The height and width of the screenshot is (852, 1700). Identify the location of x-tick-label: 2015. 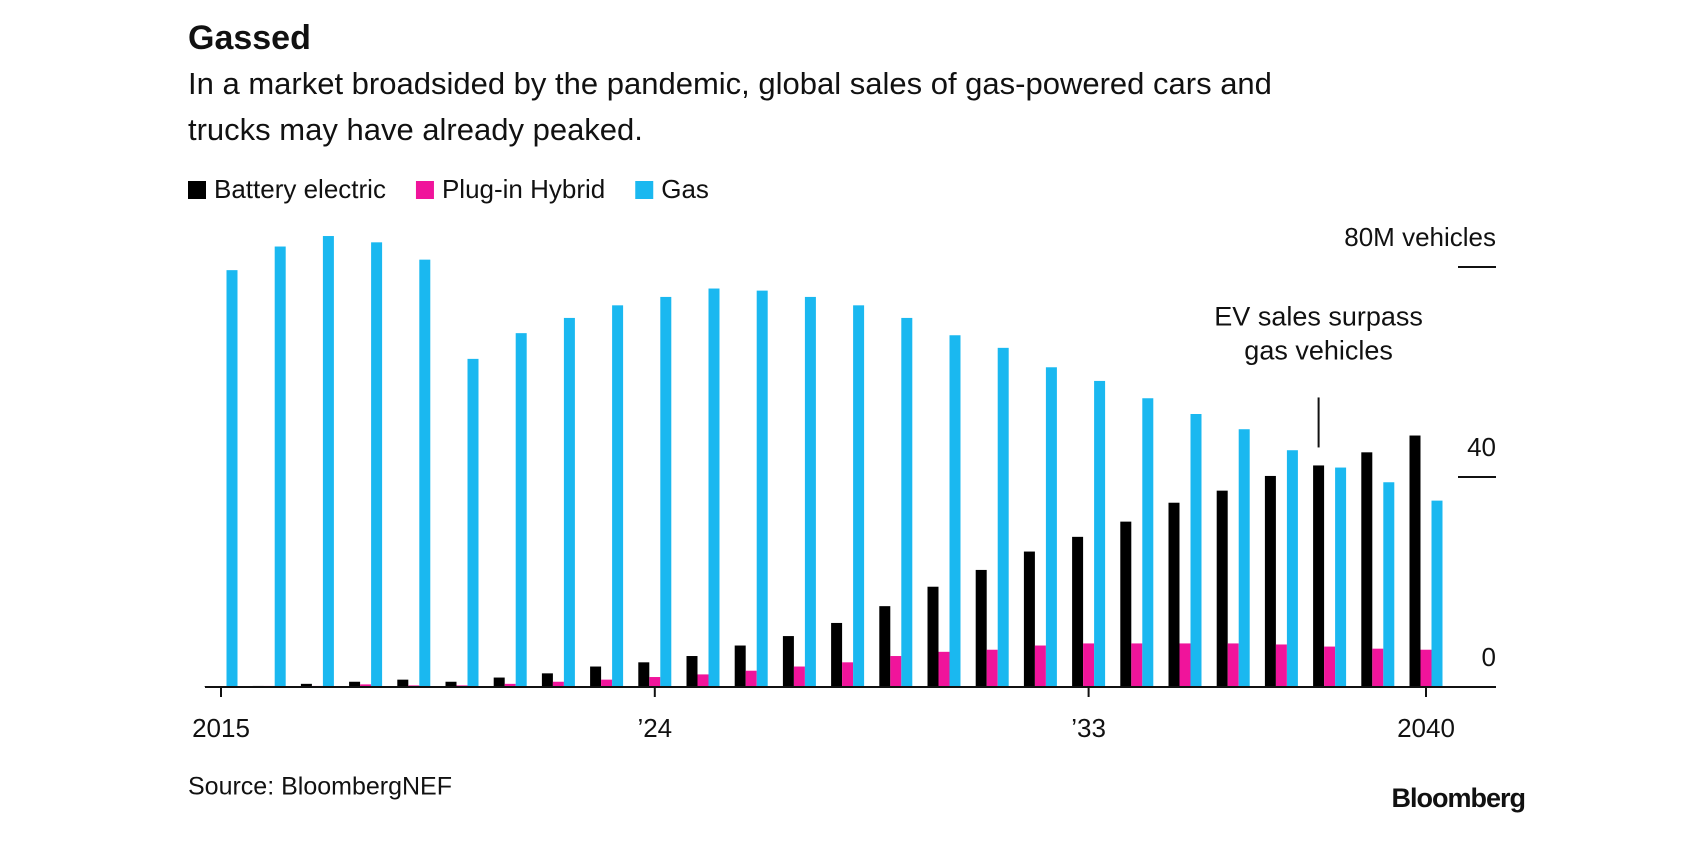
(221, 728).